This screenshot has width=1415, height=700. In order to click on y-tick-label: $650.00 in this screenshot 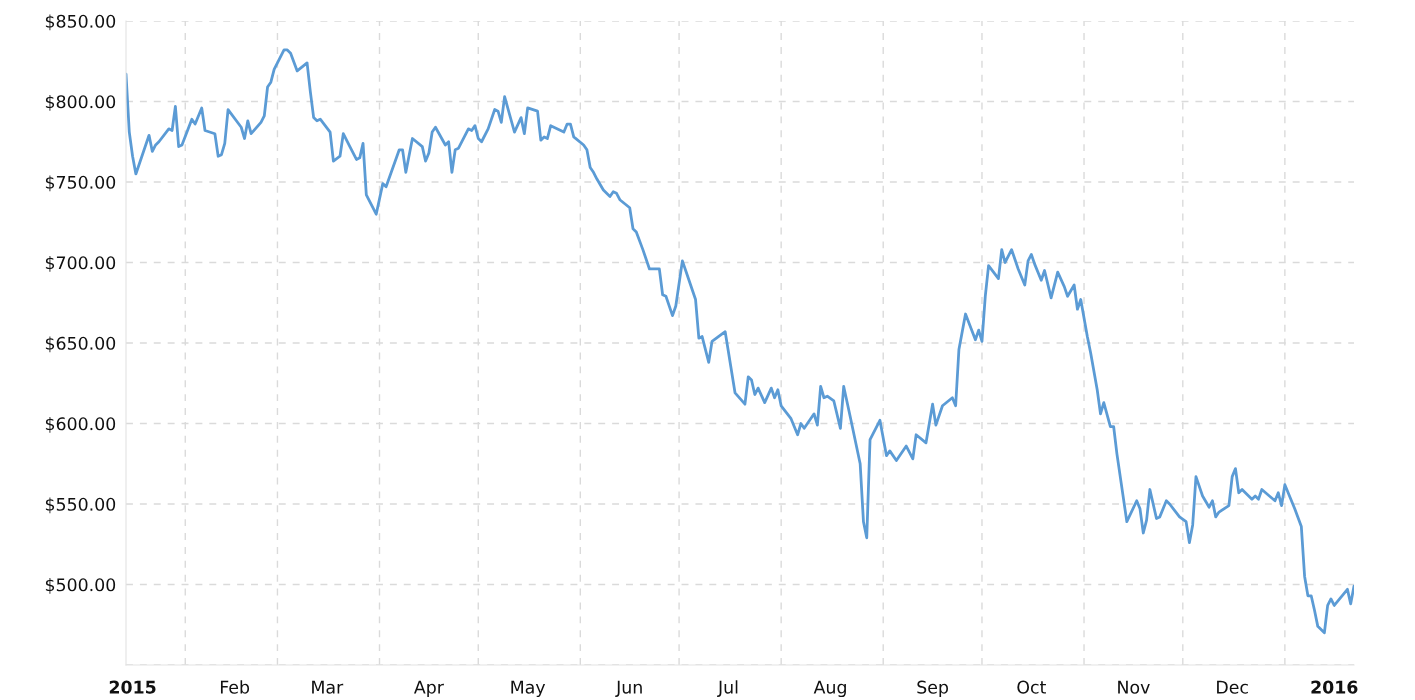, I will do `click(80, 344)`.